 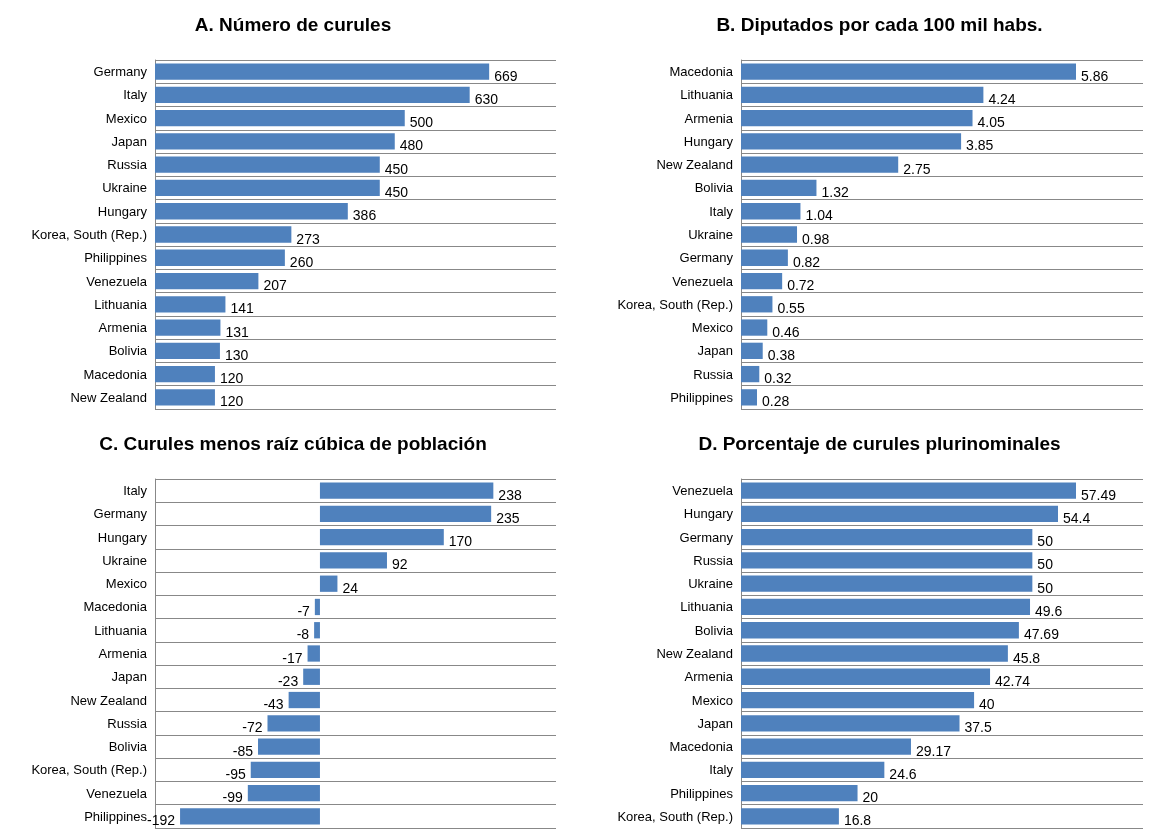 I want to click on data-label: 47.69, so click(x=1041, y=634).